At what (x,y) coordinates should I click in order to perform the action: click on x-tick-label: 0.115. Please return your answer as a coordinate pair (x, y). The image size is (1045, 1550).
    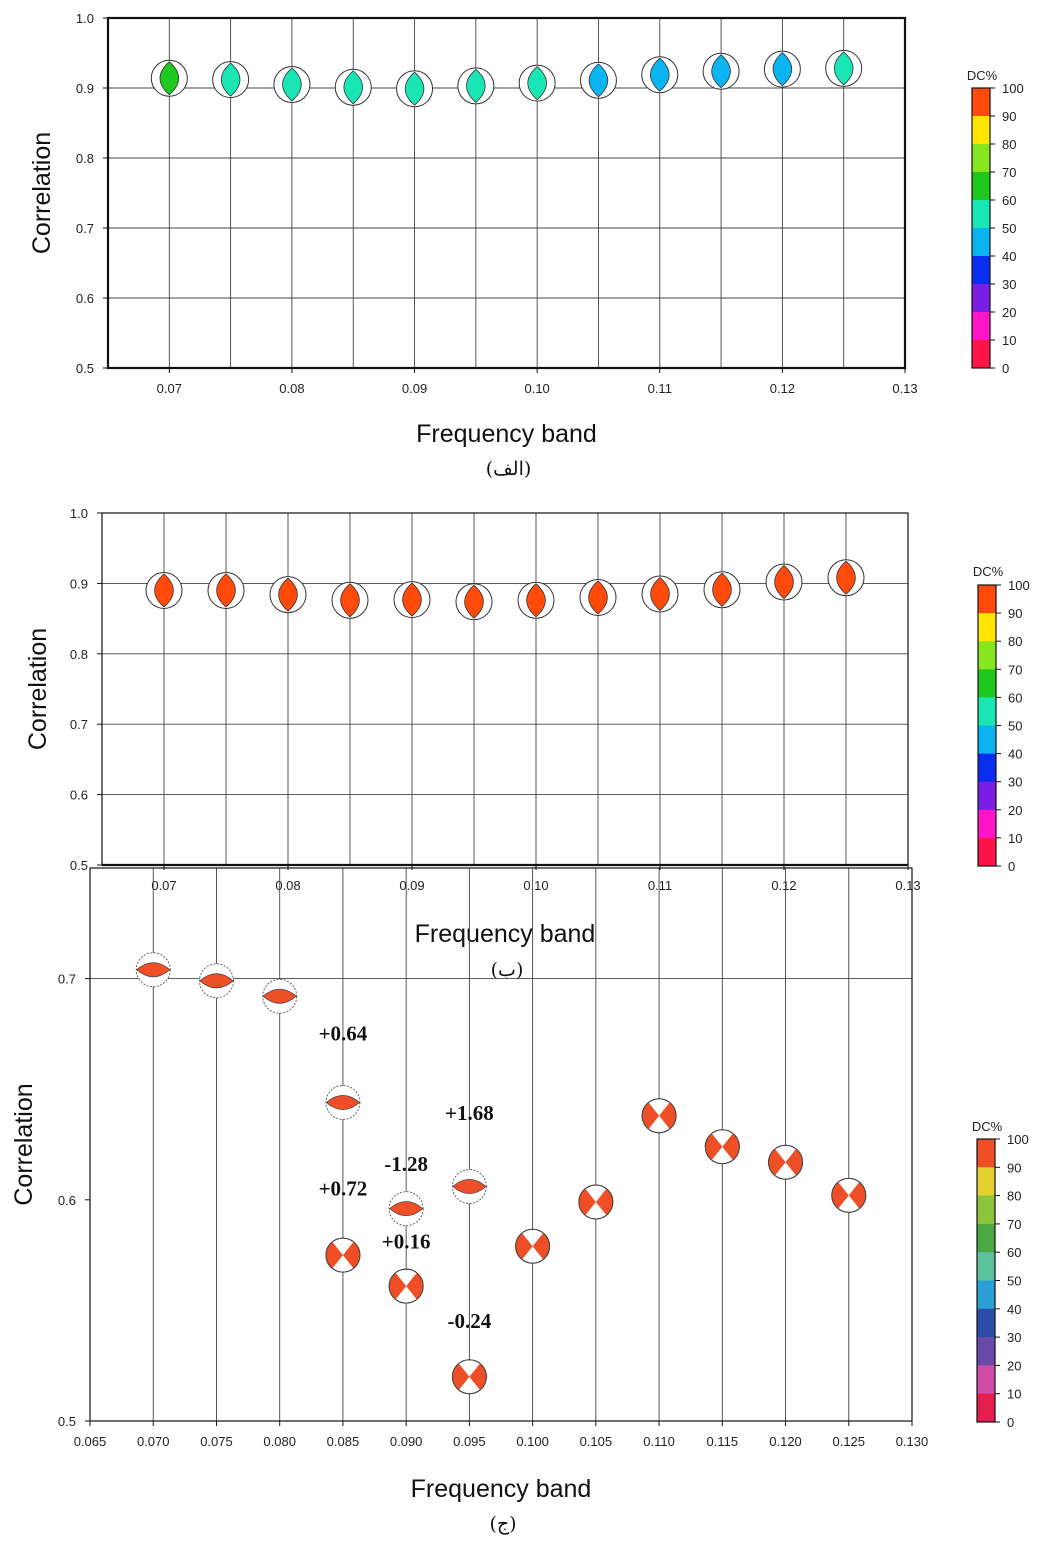
    Looking at the image, I should click on (723, 1441).